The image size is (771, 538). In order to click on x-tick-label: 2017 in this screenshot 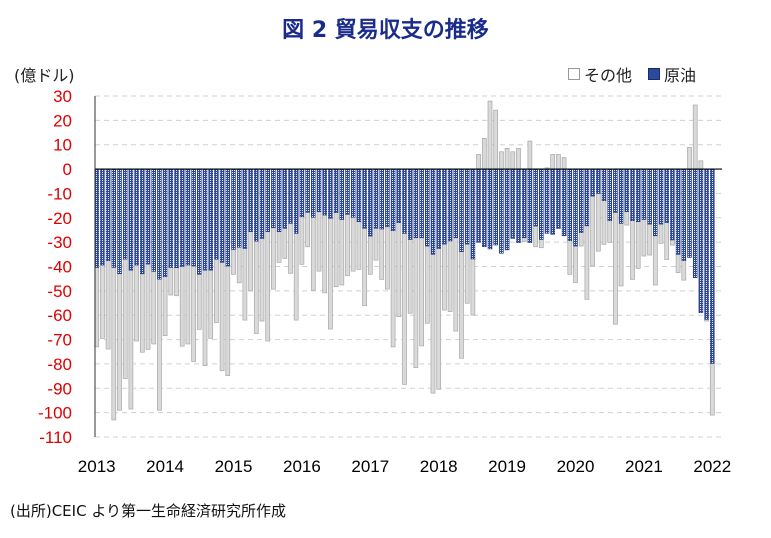, I will do `click(370, 466)`.